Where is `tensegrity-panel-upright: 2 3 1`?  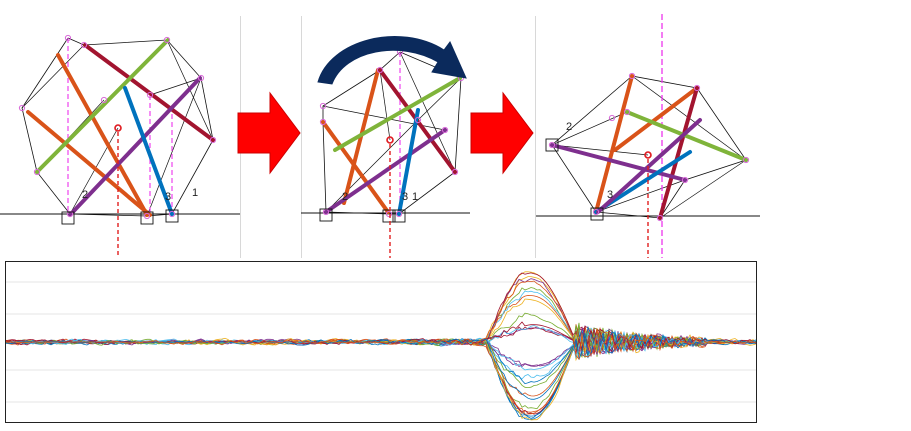 tensegrity-panel-upright: 2 3 1 is located at coordinates (120, 146).